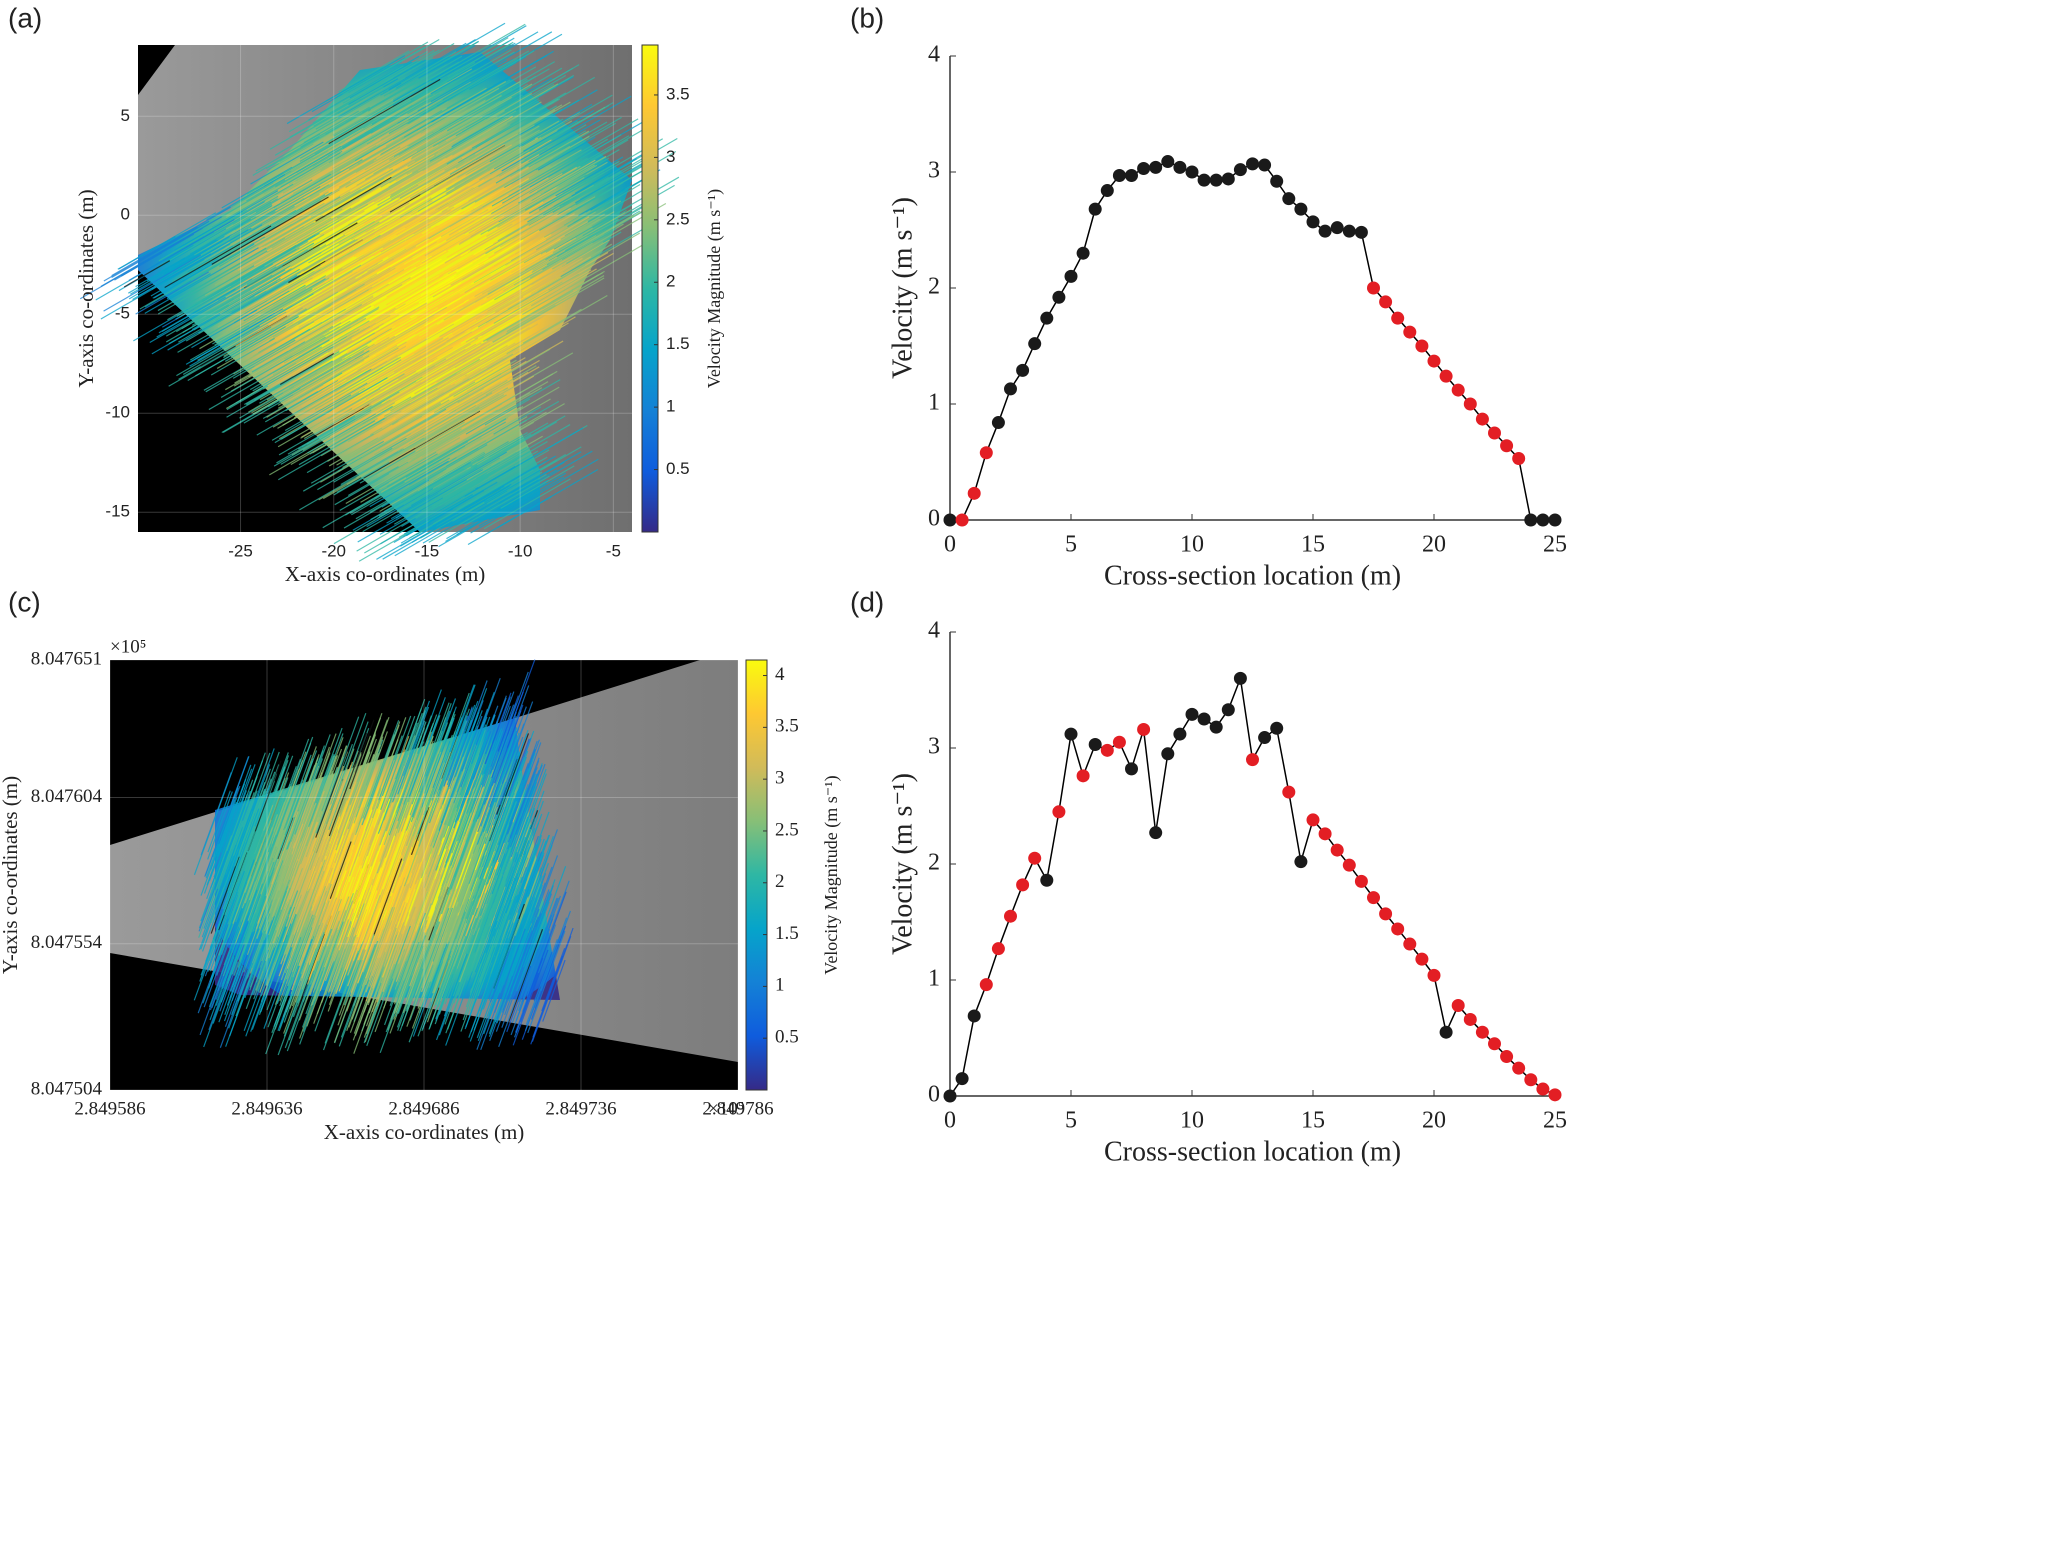  What do you see at coordinates (67, 796) in the screenshot?
I see `y-tick-label: 8.047604` at bounding box center [67, 796].